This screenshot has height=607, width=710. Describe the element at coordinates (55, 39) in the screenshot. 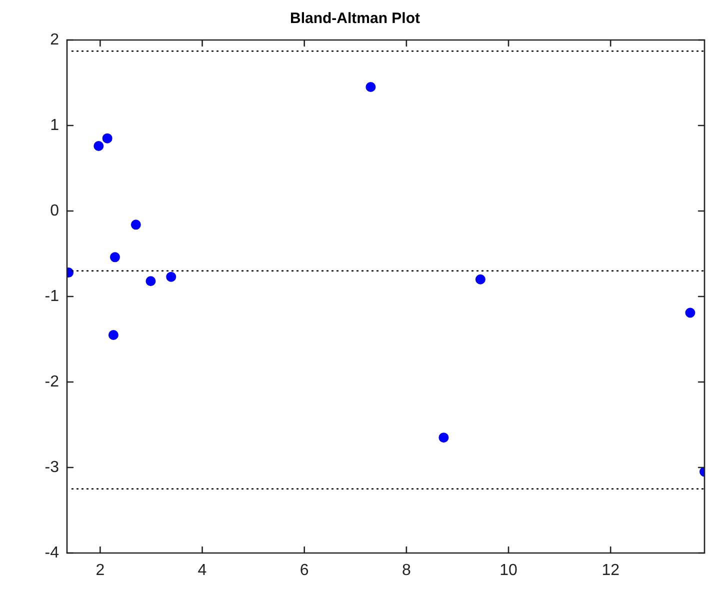

I see `y-tick-label: 2` at that location.